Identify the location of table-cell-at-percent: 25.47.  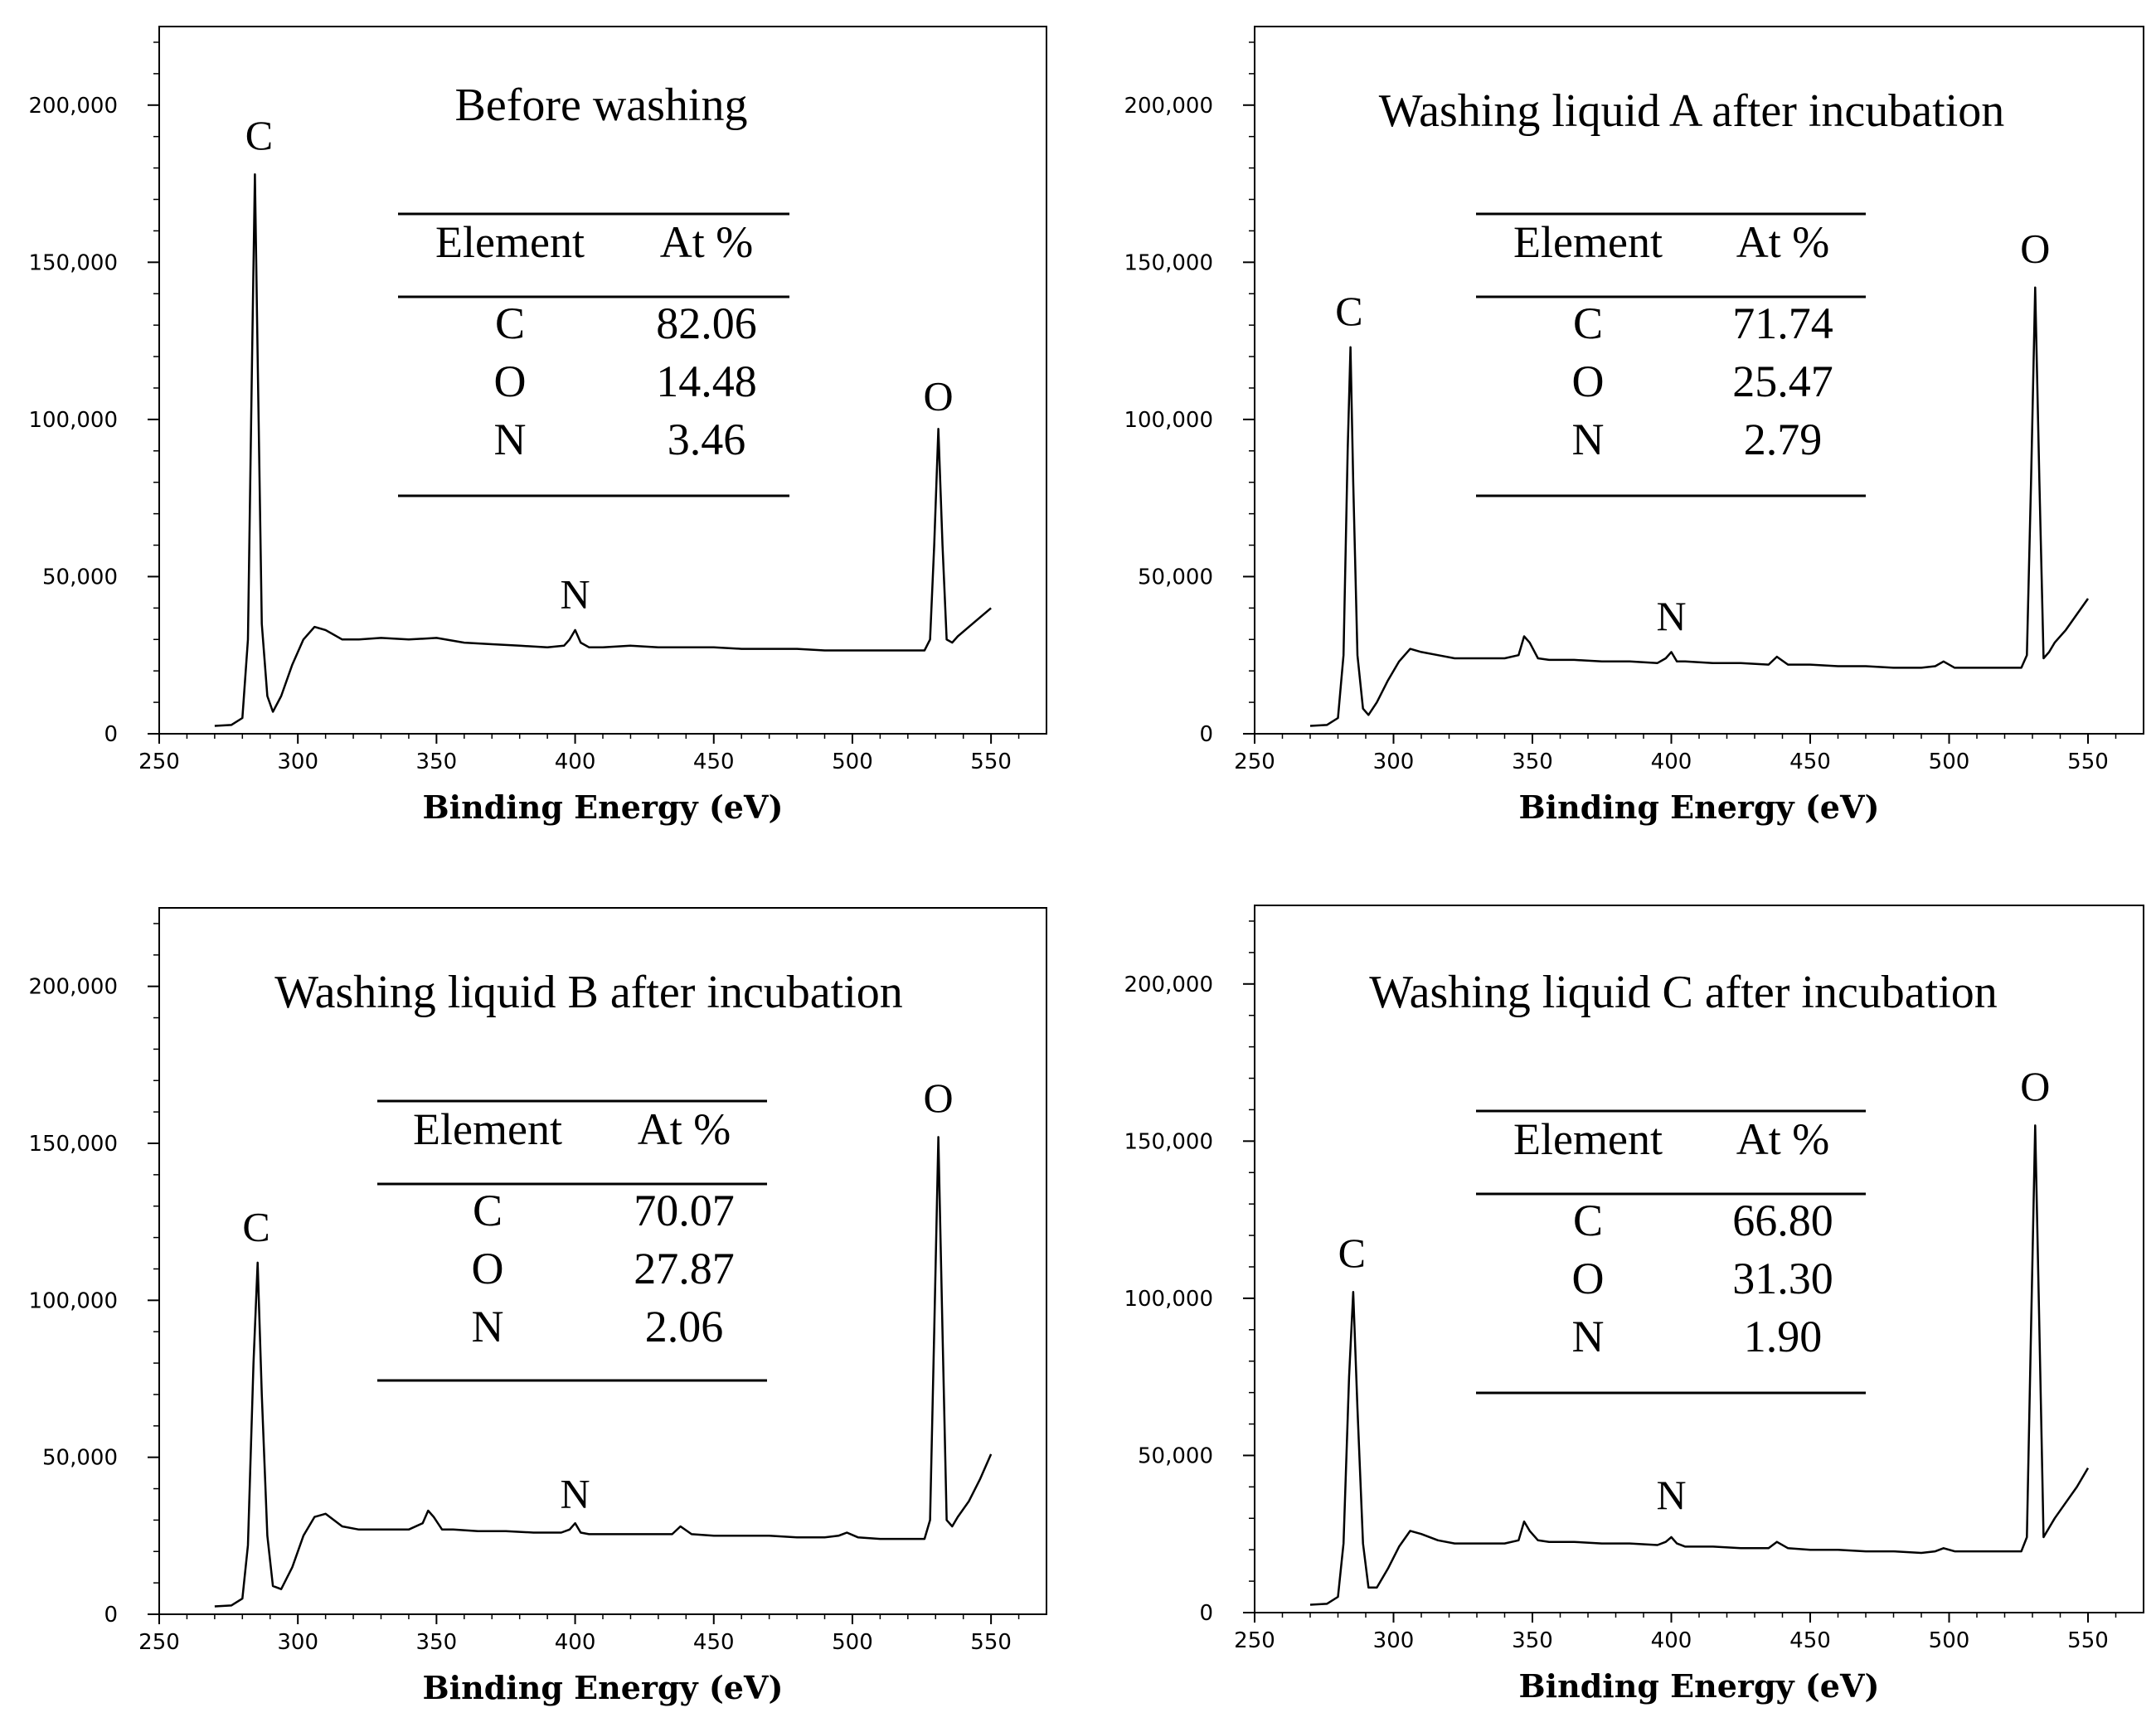
(1782, 382).